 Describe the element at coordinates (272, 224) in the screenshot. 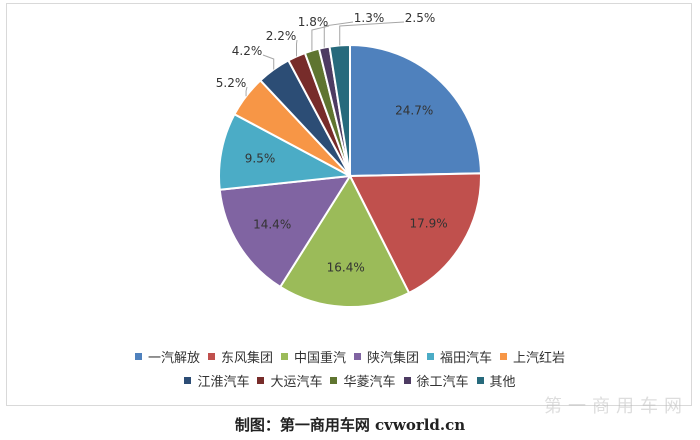

I see `pie-data-label-4: 14.4%` at that location.